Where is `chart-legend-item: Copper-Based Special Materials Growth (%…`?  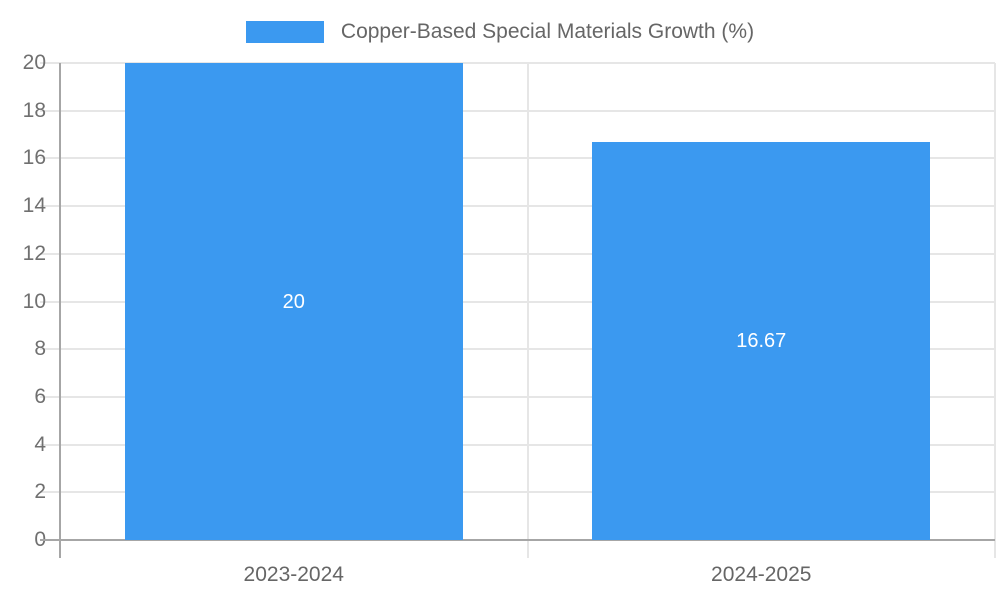 chart-legend-item: Copper-Based Special Materials Growth (%… is located at coordinates (500, 31).